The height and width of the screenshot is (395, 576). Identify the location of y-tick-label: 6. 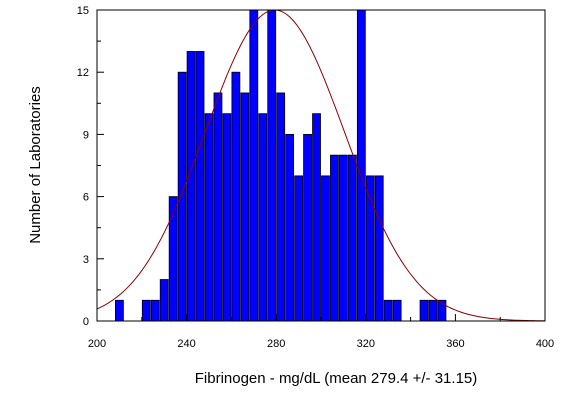
(86, 198).